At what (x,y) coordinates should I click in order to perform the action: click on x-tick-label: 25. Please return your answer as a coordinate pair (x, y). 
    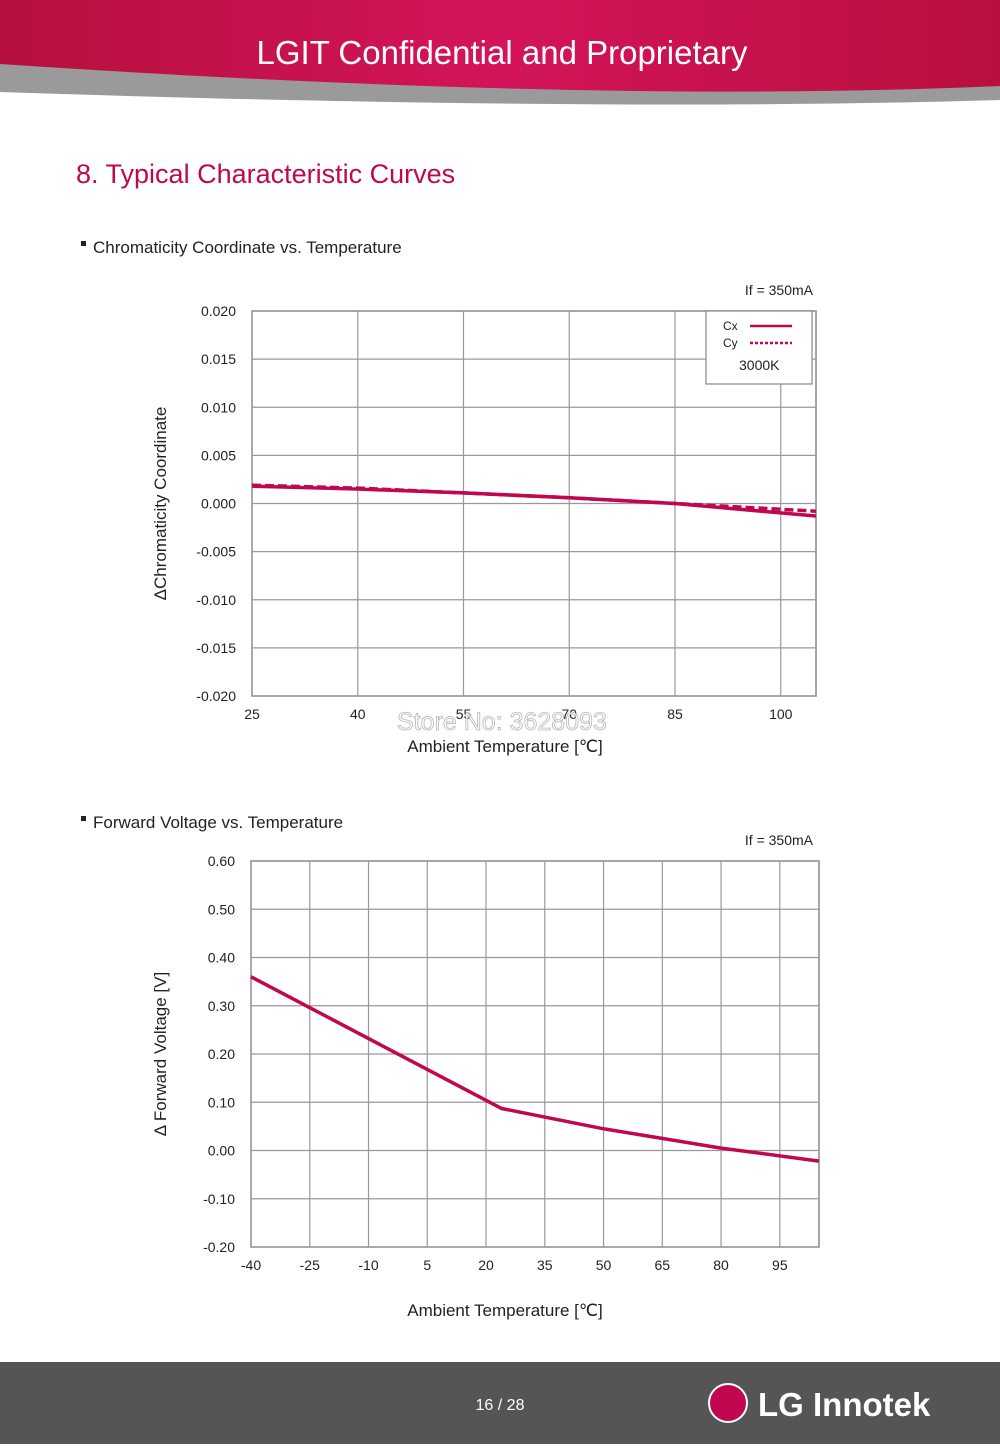
    Looking at the image, I should click on (252, 714).